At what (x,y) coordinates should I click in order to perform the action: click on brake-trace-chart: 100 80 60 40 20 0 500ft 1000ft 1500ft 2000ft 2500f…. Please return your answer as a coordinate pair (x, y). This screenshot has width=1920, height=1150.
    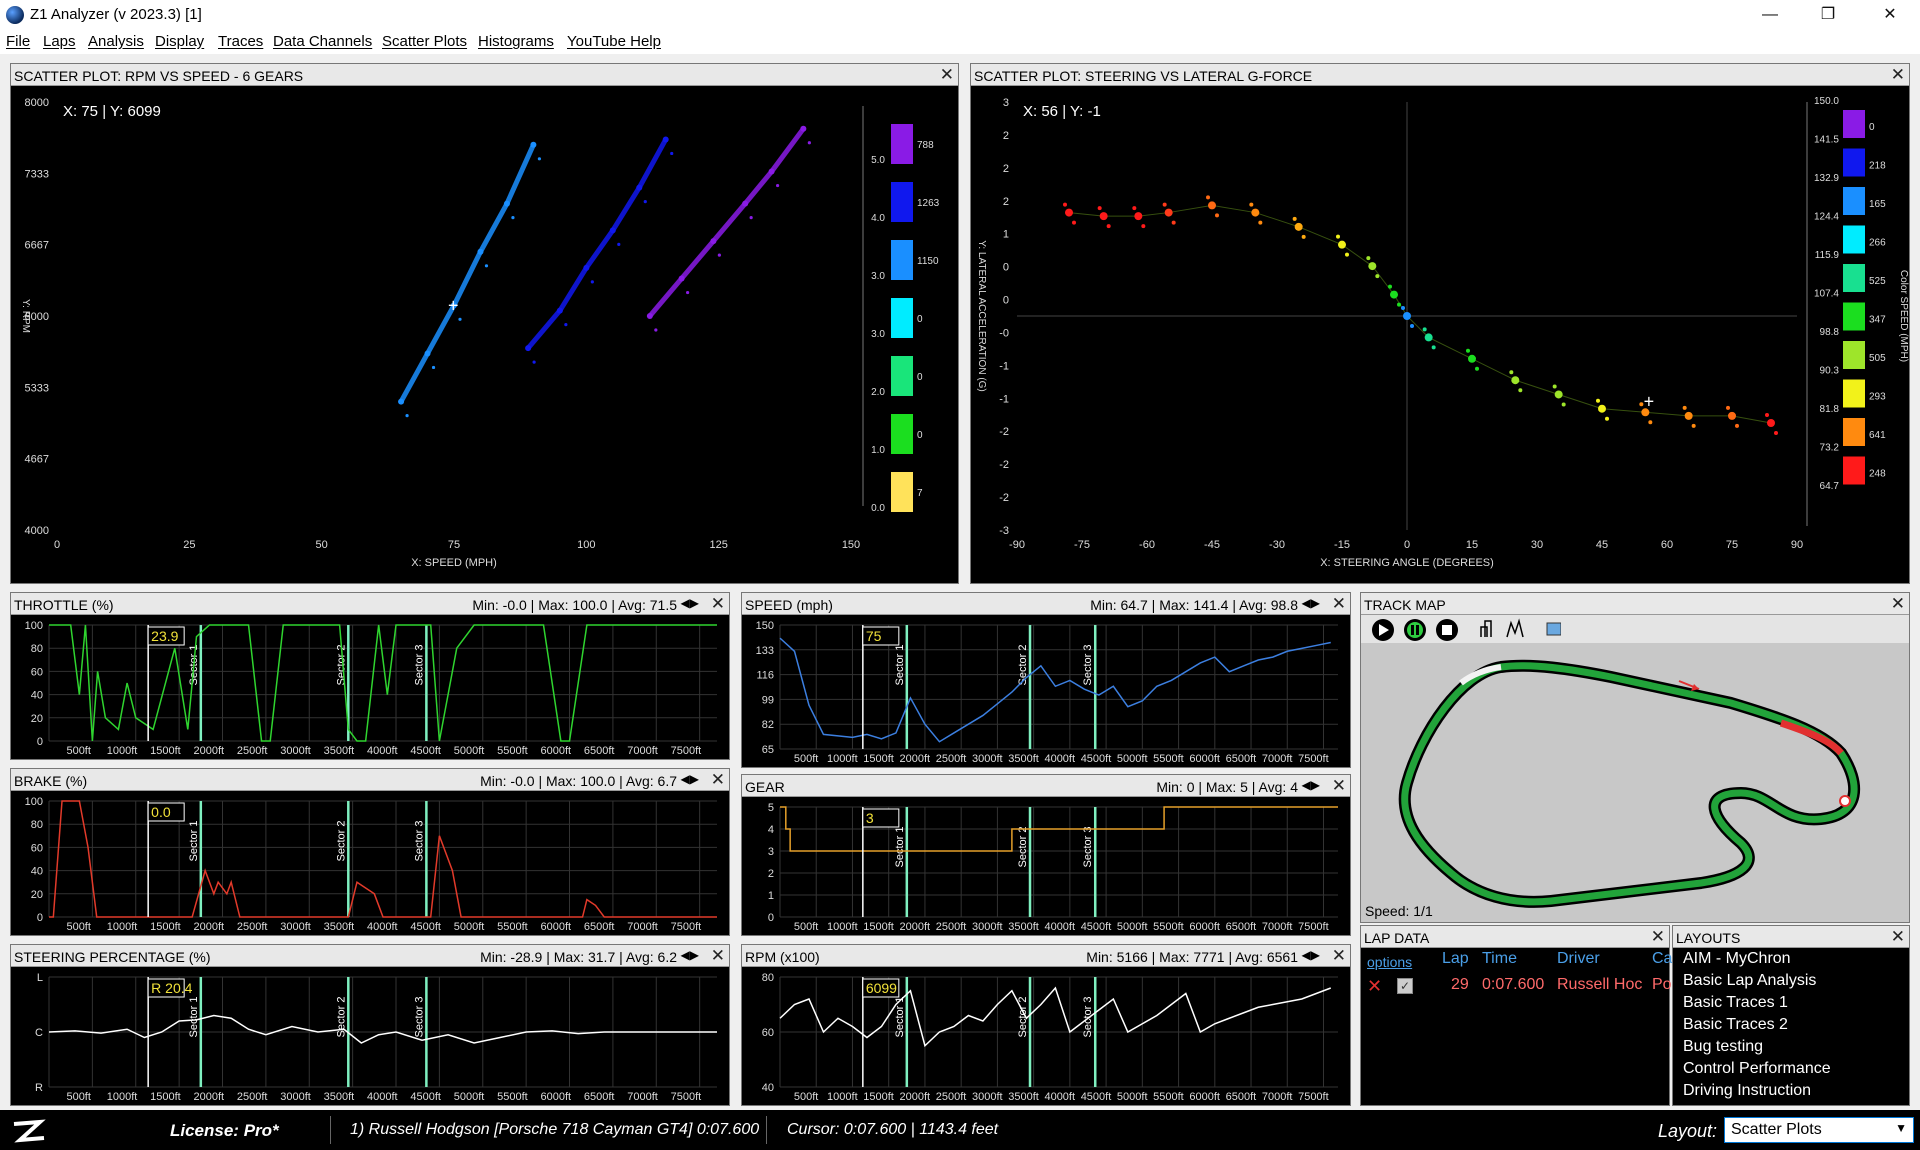
    Looking at the image, I should click on (369, 862).